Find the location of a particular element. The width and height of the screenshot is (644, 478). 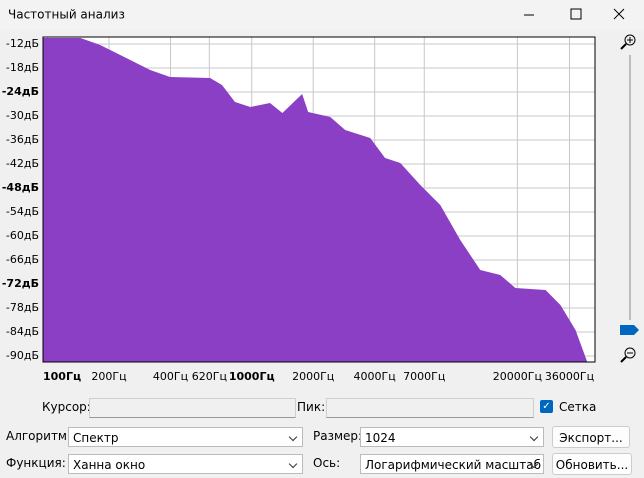

algorithm-select: Спектр is located at coordinates (185, 437).